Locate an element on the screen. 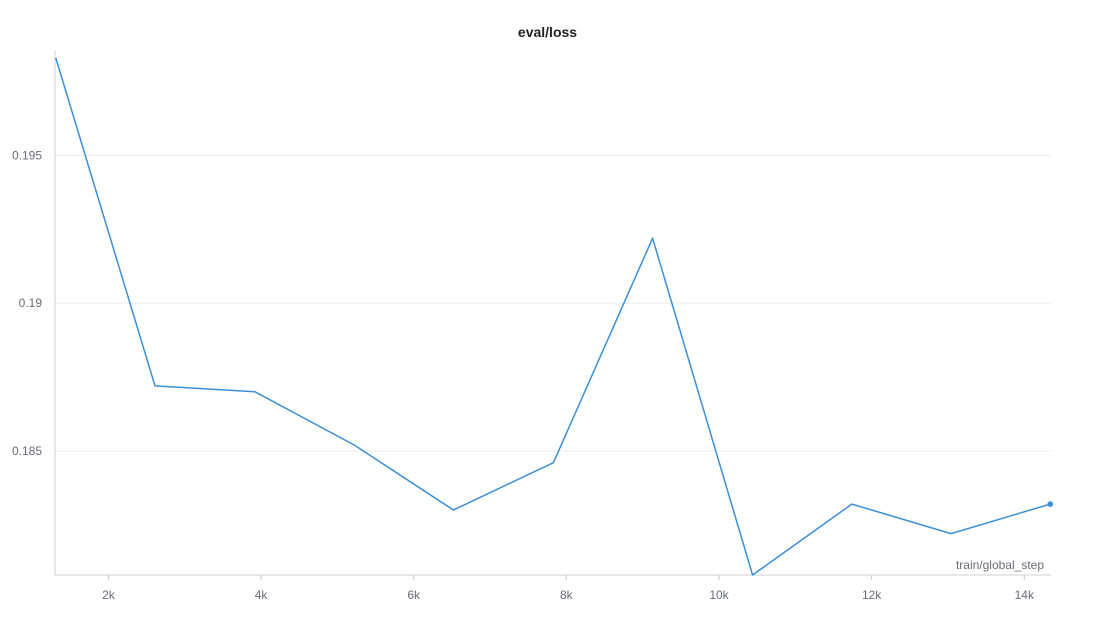  y-tick-label: 0.19 is located at coordinates (31, 303).